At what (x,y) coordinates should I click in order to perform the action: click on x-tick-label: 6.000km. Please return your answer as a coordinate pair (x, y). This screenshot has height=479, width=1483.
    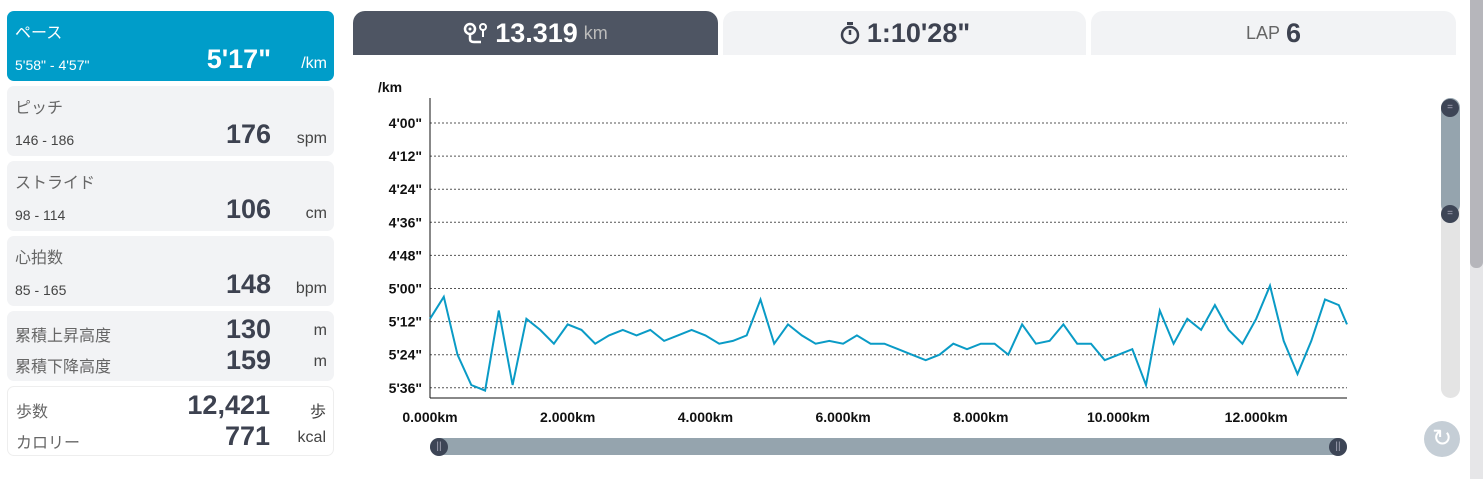
    Looking at the image, I should click on (842, 417).